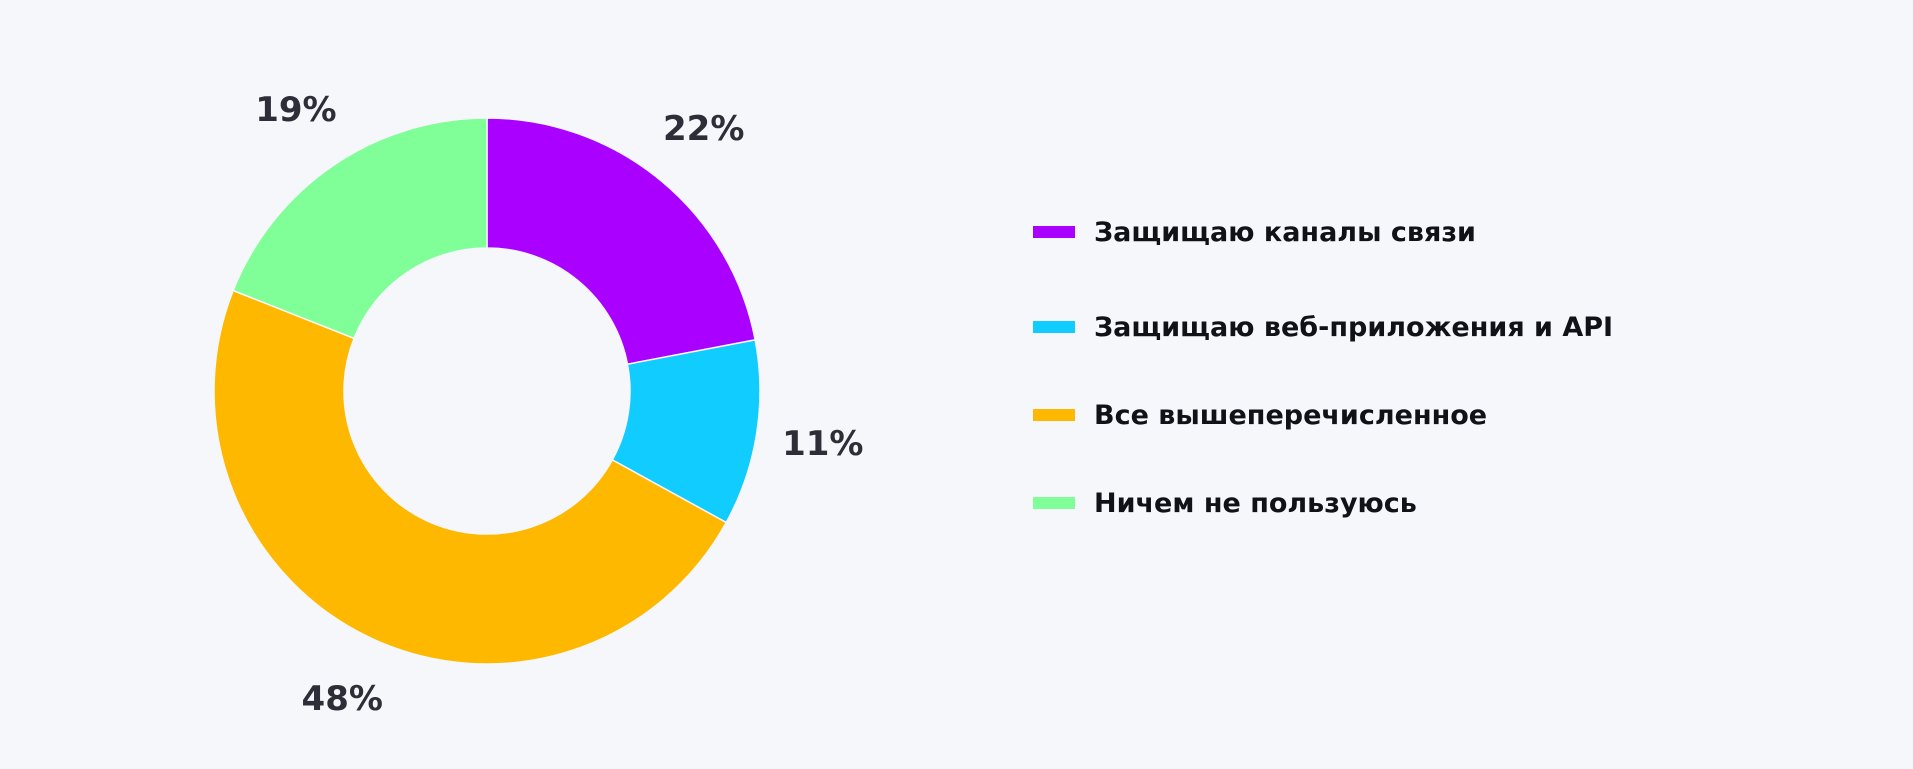  I want to click on pct-label-3: 19%, so click(296, 109).